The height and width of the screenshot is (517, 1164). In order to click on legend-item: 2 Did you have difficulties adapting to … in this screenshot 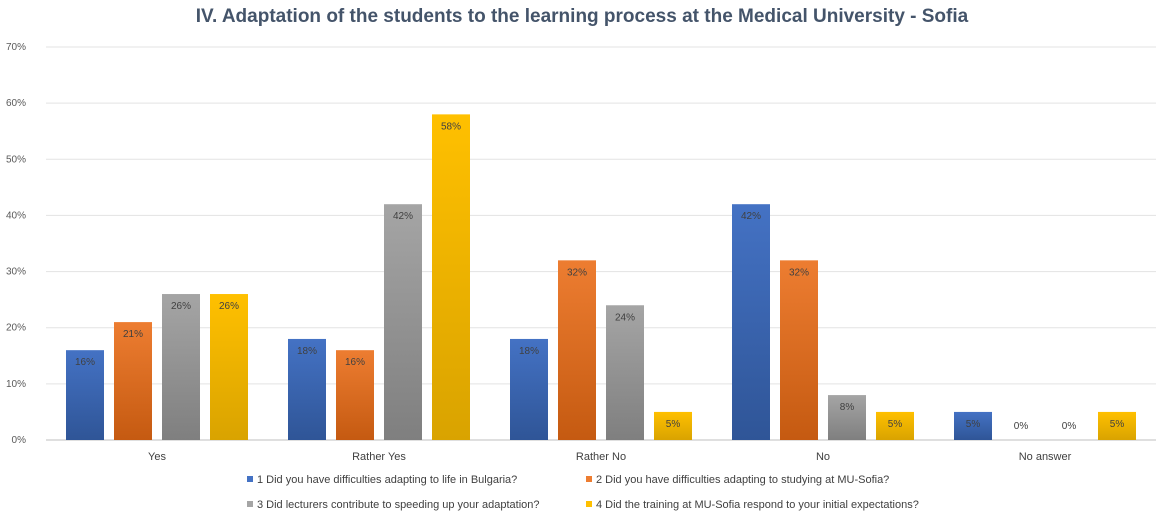, I will do `click(742, 480)`.